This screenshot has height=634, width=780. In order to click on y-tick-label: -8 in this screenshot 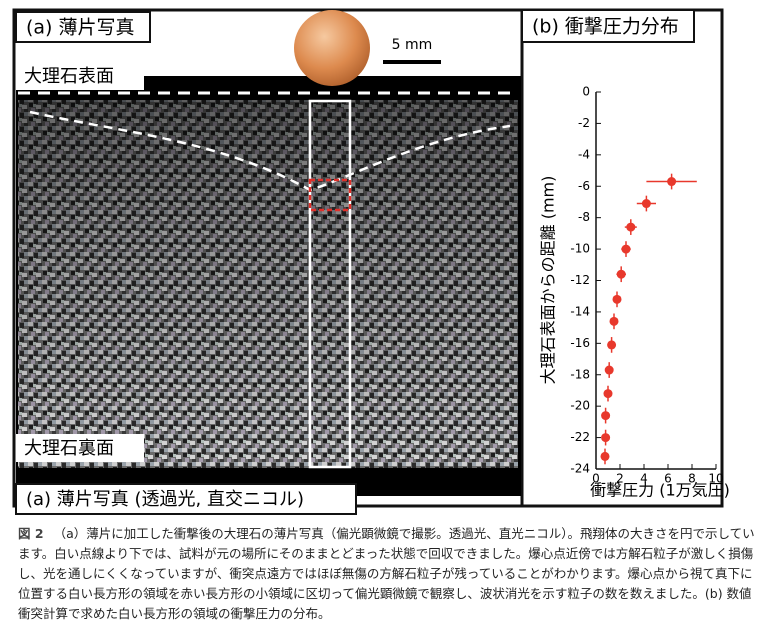, I will do `click(584, 217)`.